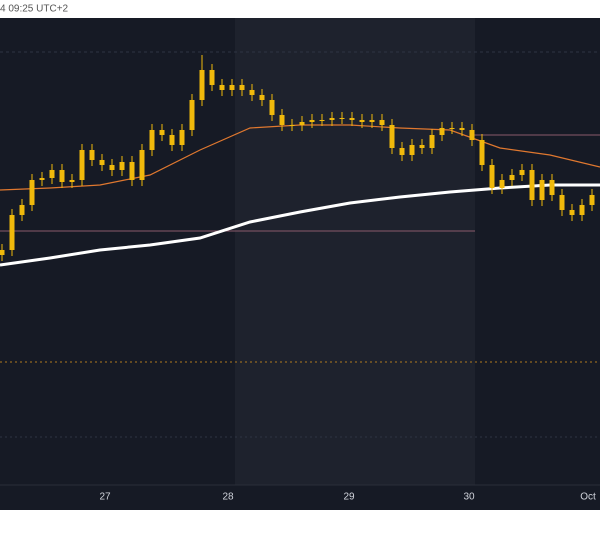 Image resolution: width=600 pixels, height=538 pixels. Describe the element at coordinates (588, 497) in the screenshot. I see `x-tick-label: Oct` at that location.